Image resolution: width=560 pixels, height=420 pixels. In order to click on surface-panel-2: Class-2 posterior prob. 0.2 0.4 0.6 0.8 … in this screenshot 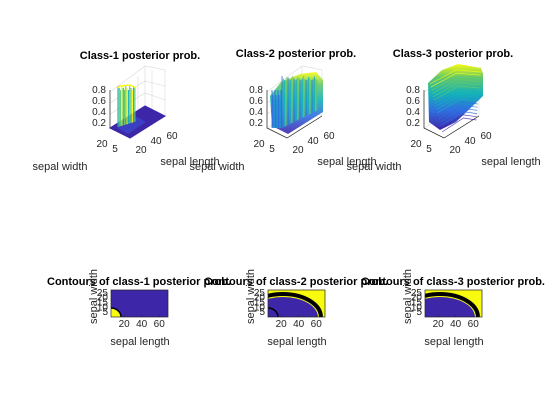, I will do `click(282, 110)`.